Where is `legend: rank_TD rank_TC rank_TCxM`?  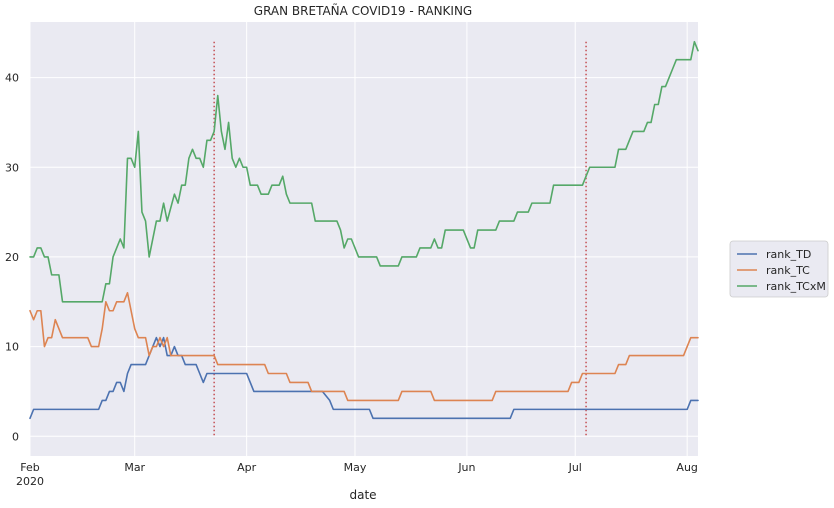
legend: rank_TD rank_TC rank_TCxM is located at coordinates (779, 269).